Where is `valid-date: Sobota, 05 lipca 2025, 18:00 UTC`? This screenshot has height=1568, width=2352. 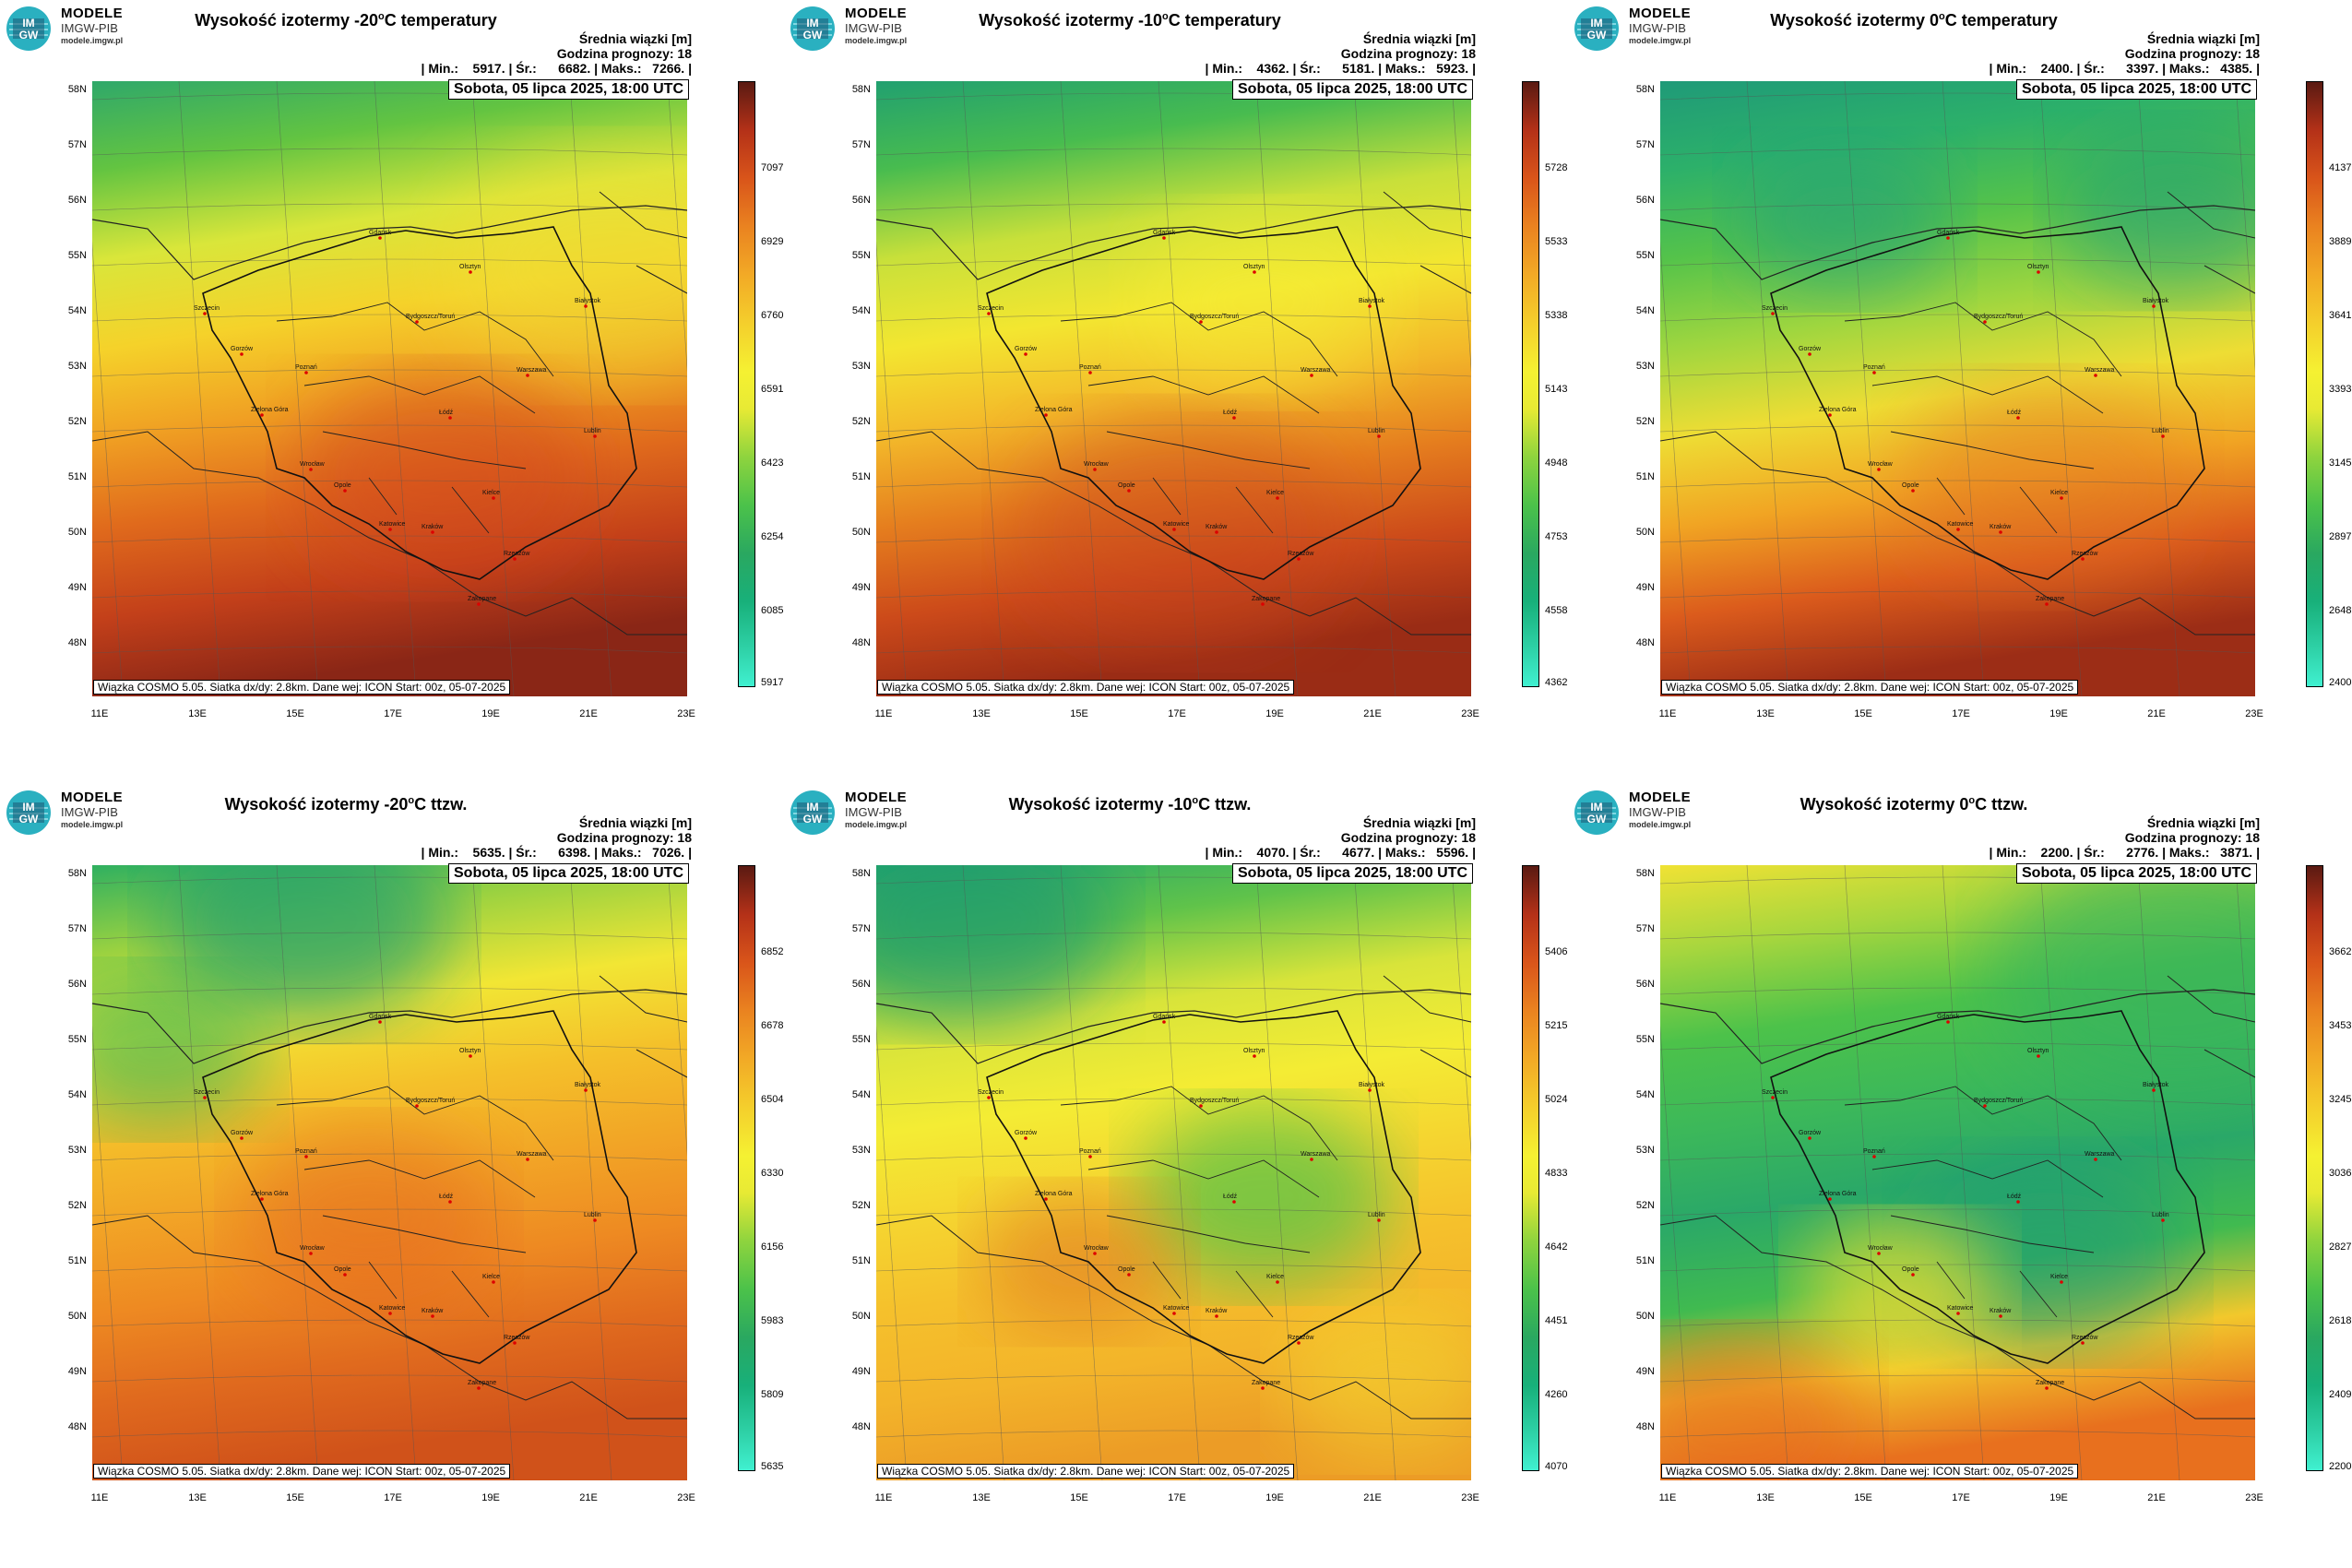
valid-date: Sobota, 05 lipca 2025, 18:00 UTC is located at coordinates (1352, 873).